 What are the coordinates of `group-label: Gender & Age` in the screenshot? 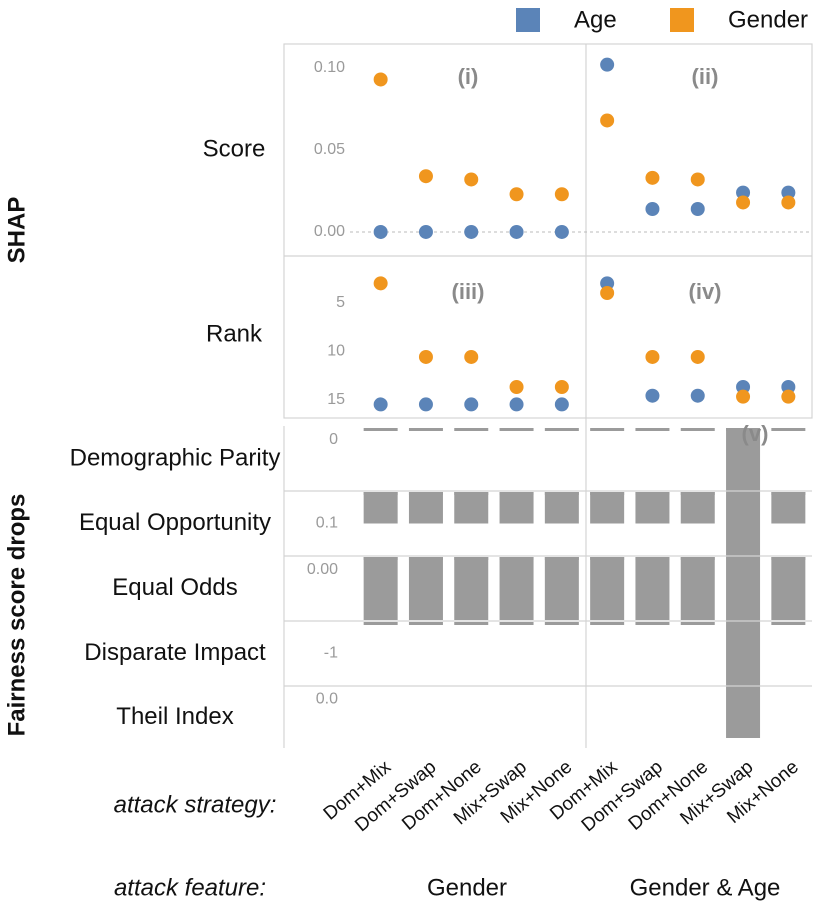 It's located at (705, 887).